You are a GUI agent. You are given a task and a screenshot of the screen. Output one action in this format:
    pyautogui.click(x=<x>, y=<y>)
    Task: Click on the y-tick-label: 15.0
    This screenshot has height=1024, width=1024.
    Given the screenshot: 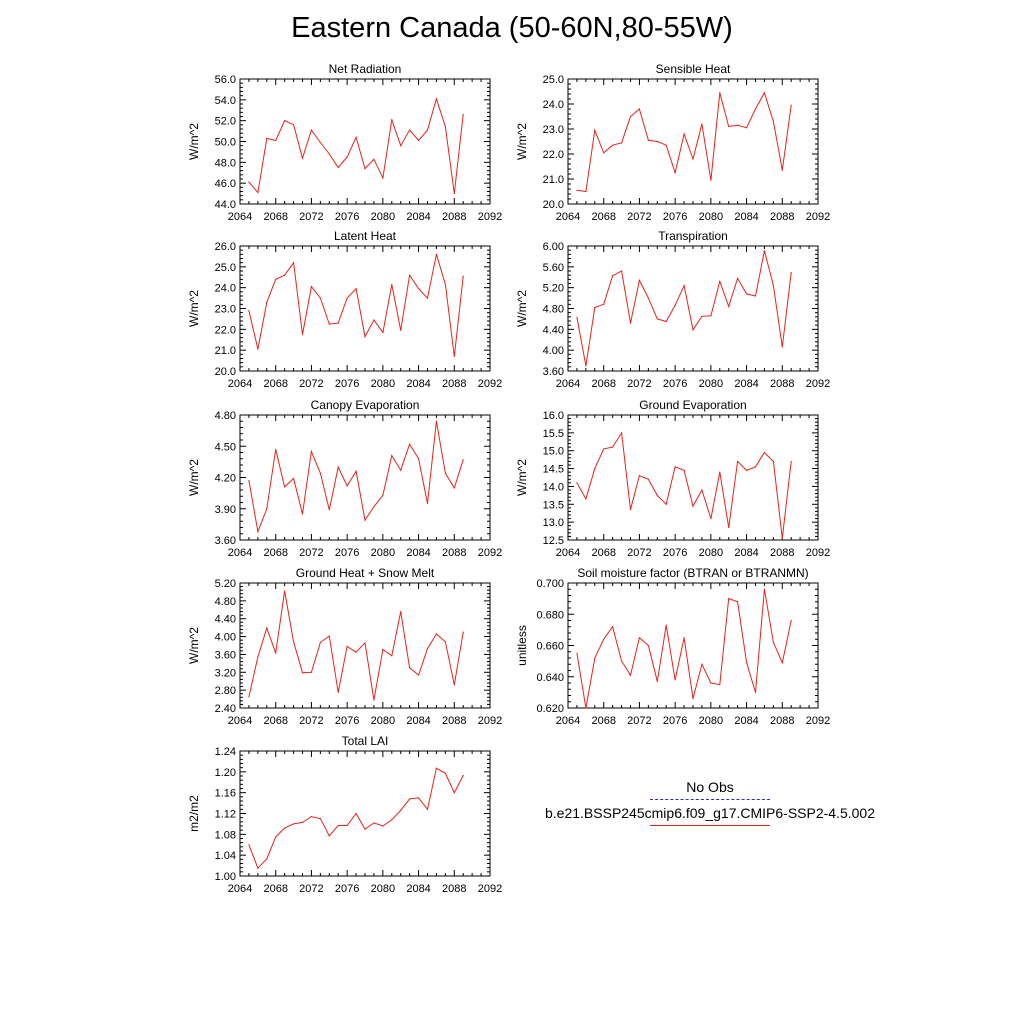 What is the action you would take?
    pyautogui.click(x=553, y=452)
    